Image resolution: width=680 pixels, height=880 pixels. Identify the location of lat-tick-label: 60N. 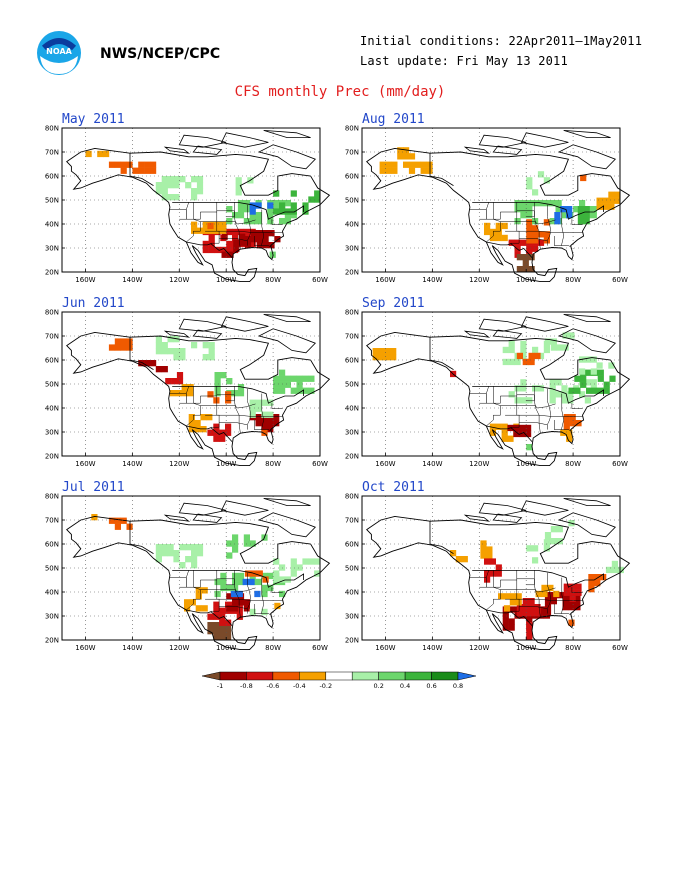
(352, 177).